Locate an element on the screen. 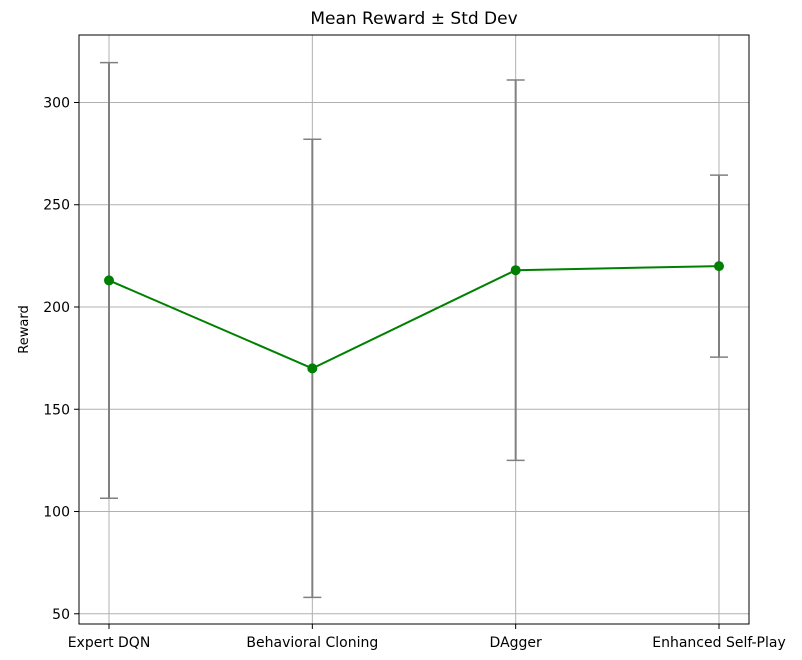  x-tick-label: Expert DQN is located at coordinates (109, 643).